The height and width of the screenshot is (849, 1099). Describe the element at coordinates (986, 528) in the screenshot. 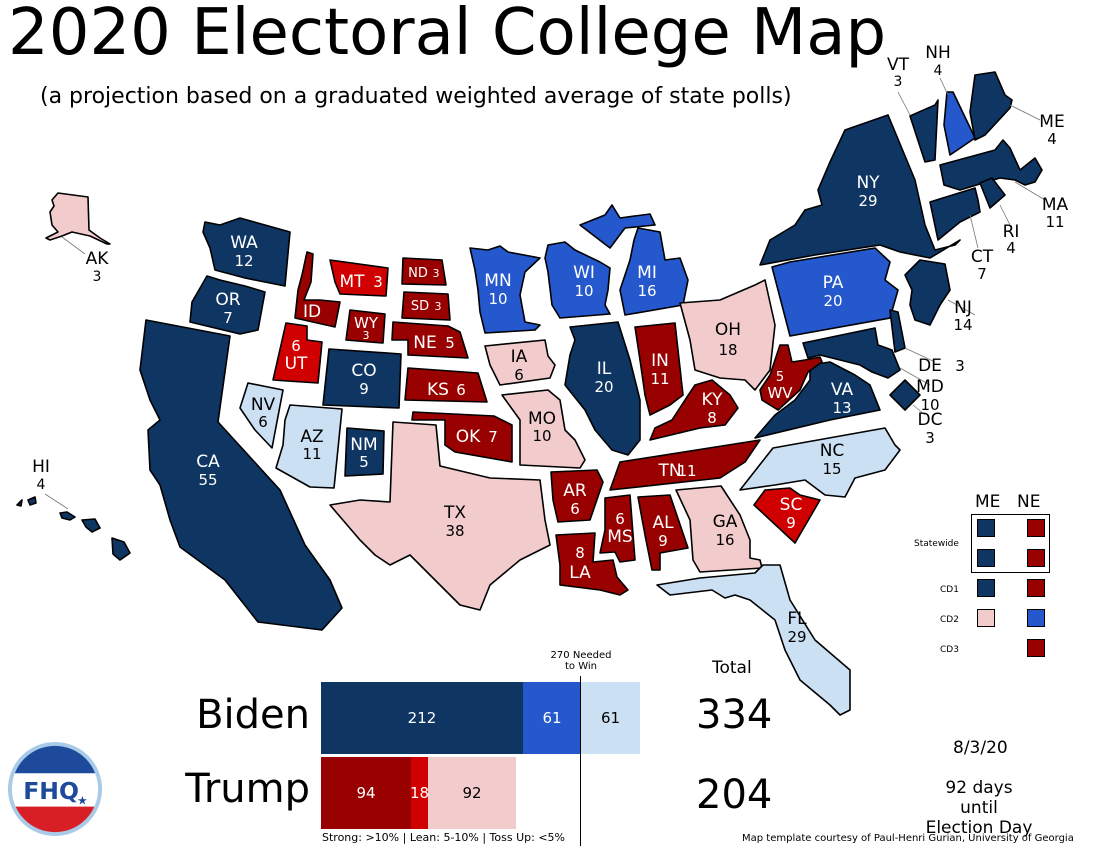

I see `me-statewide-1-swatch` at that location.